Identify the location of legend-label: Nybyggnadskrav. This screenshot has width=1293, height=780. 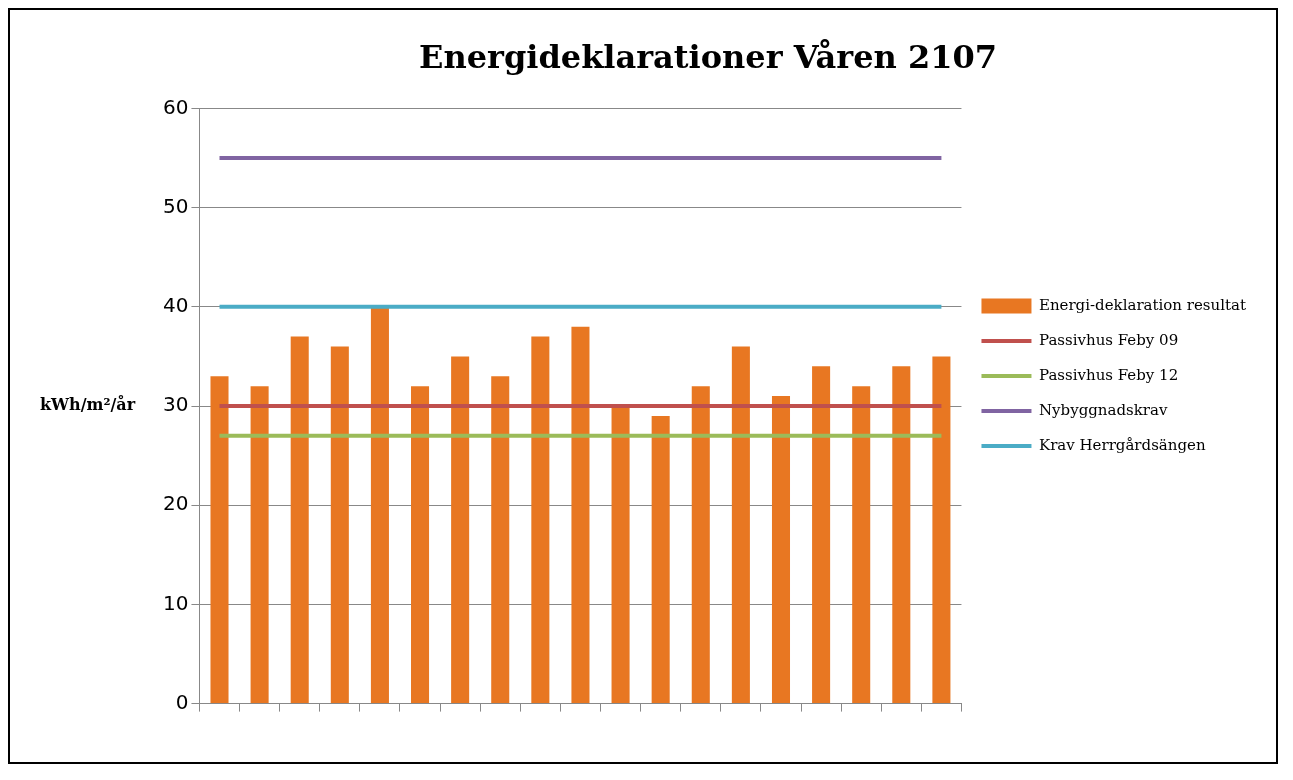
(1103, 409).